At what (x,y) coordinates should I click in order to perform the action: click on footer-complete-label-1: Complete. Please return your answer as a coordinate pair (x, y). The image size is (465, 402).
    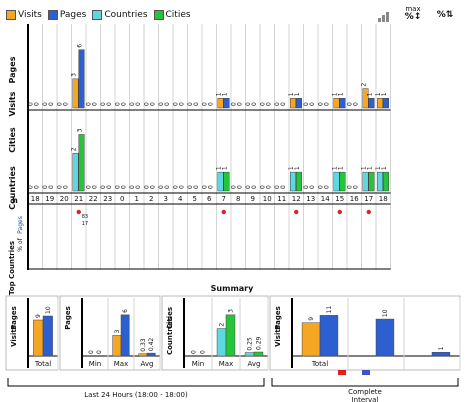
    Looking at the image, I should click on (365, 392).